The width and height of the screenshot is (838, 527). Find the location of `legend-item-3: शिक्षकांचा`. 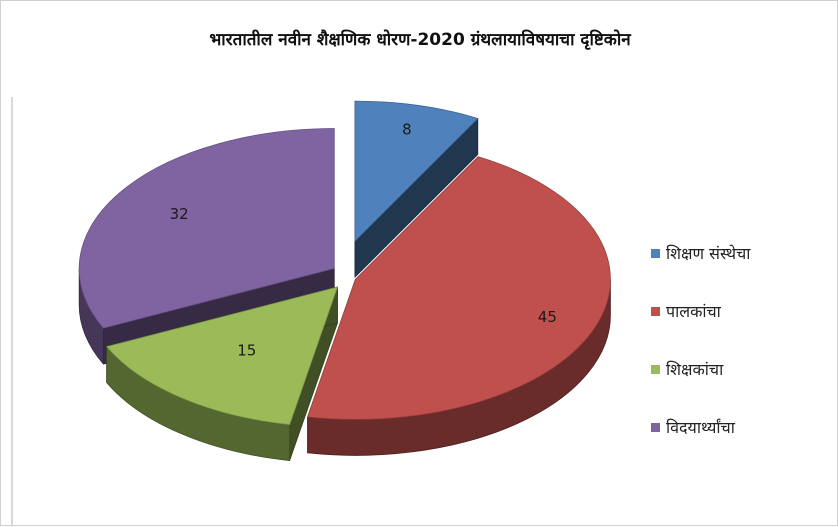

legend-item-3: शिक्षकांचा is located at coordinates (687, 369).